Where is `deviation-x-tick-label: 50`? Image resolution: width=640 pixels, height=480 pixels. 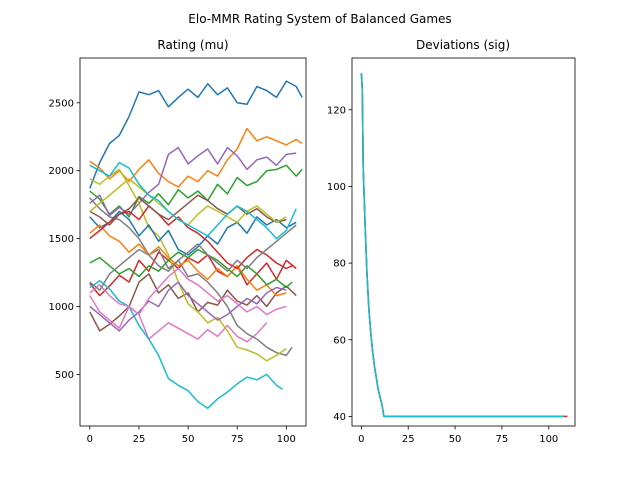 deviation-x-tick-label: 50 is located at coordinates (455, 439).